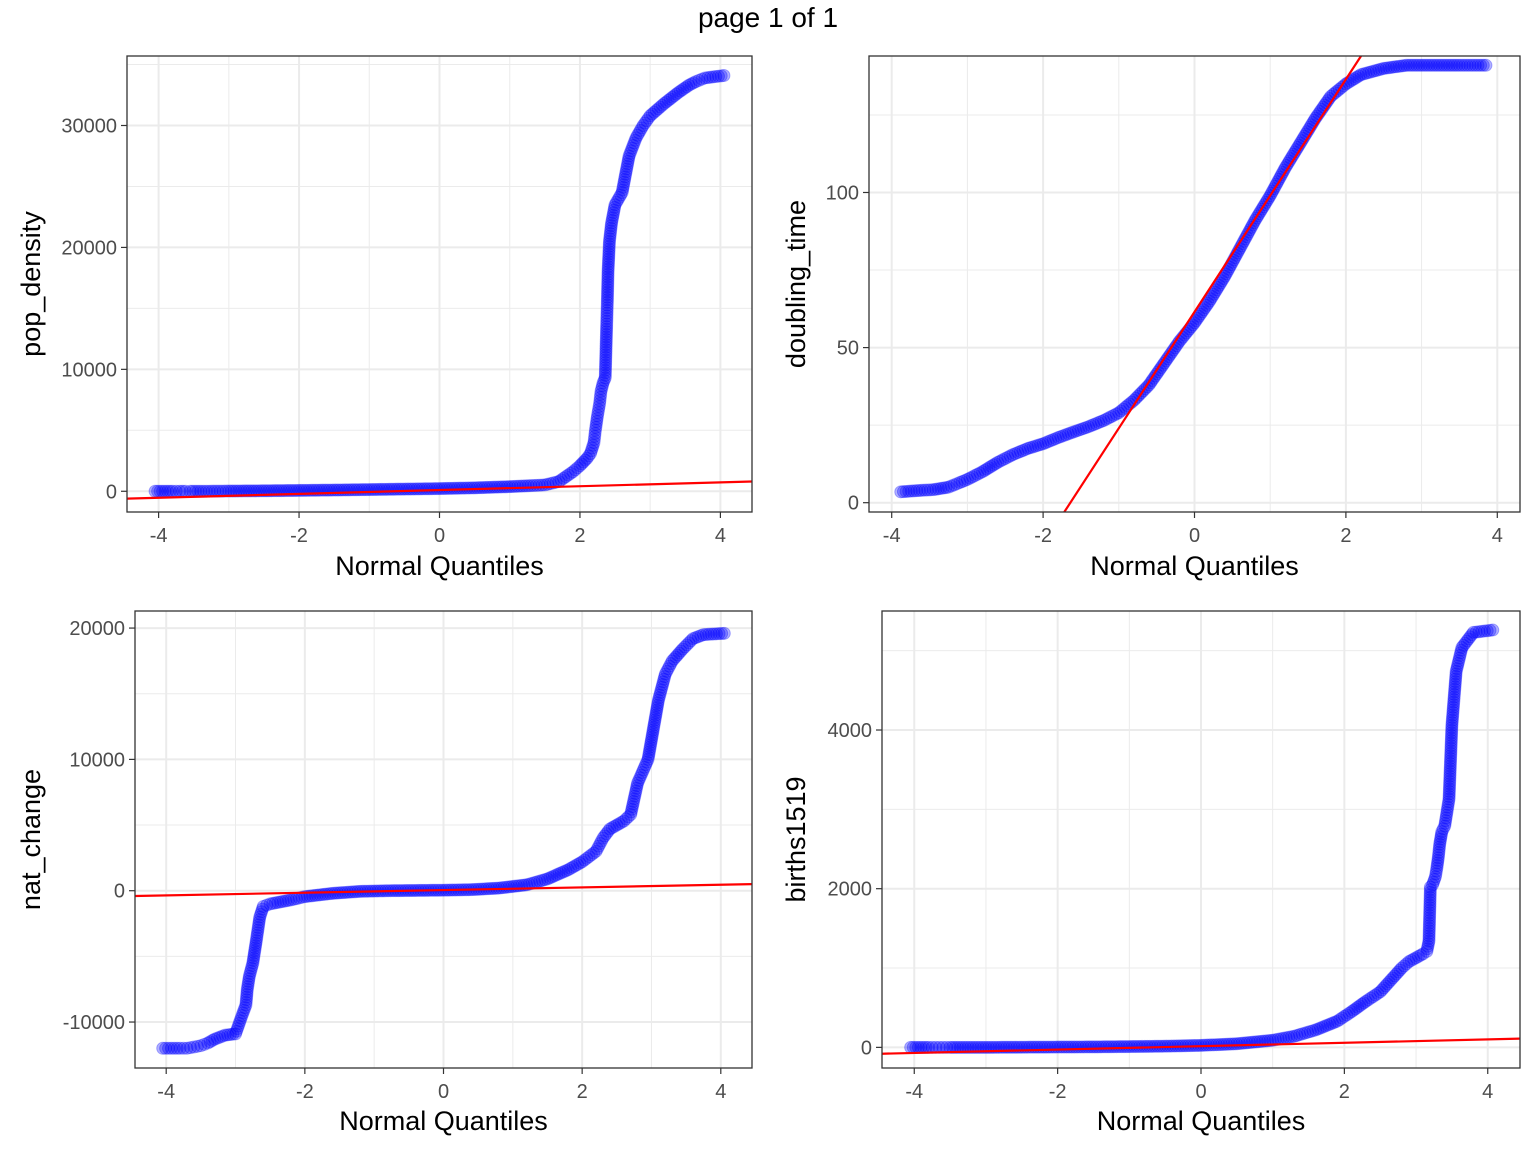 The width and height of the screenshot is (1536, 1152). Describe the element at coordinates (1194, 566) in the screenshot. I see `x-axis-title: Normal Quantiles` at that location.